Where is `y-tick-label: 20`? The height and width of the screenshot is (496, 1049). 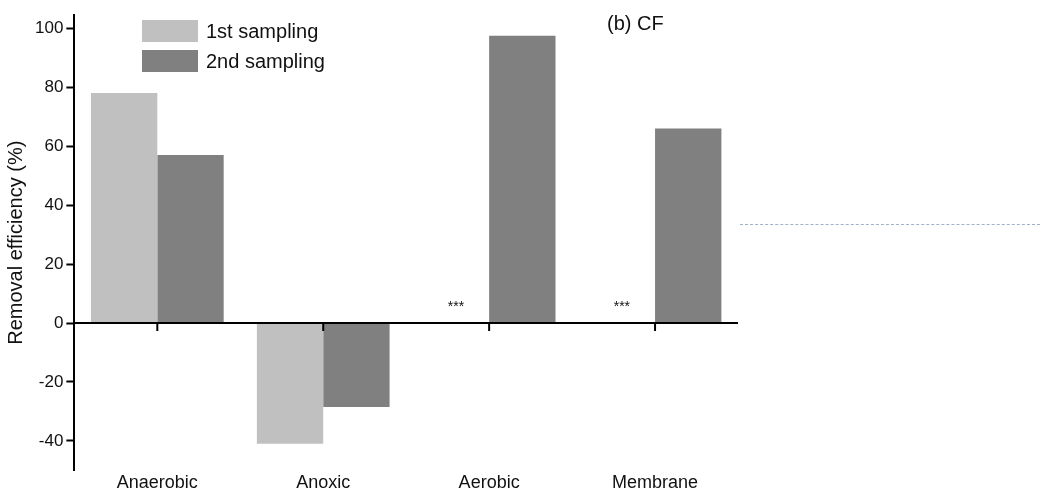
y-tick-label: 20 is located at coordinates (54, 263).